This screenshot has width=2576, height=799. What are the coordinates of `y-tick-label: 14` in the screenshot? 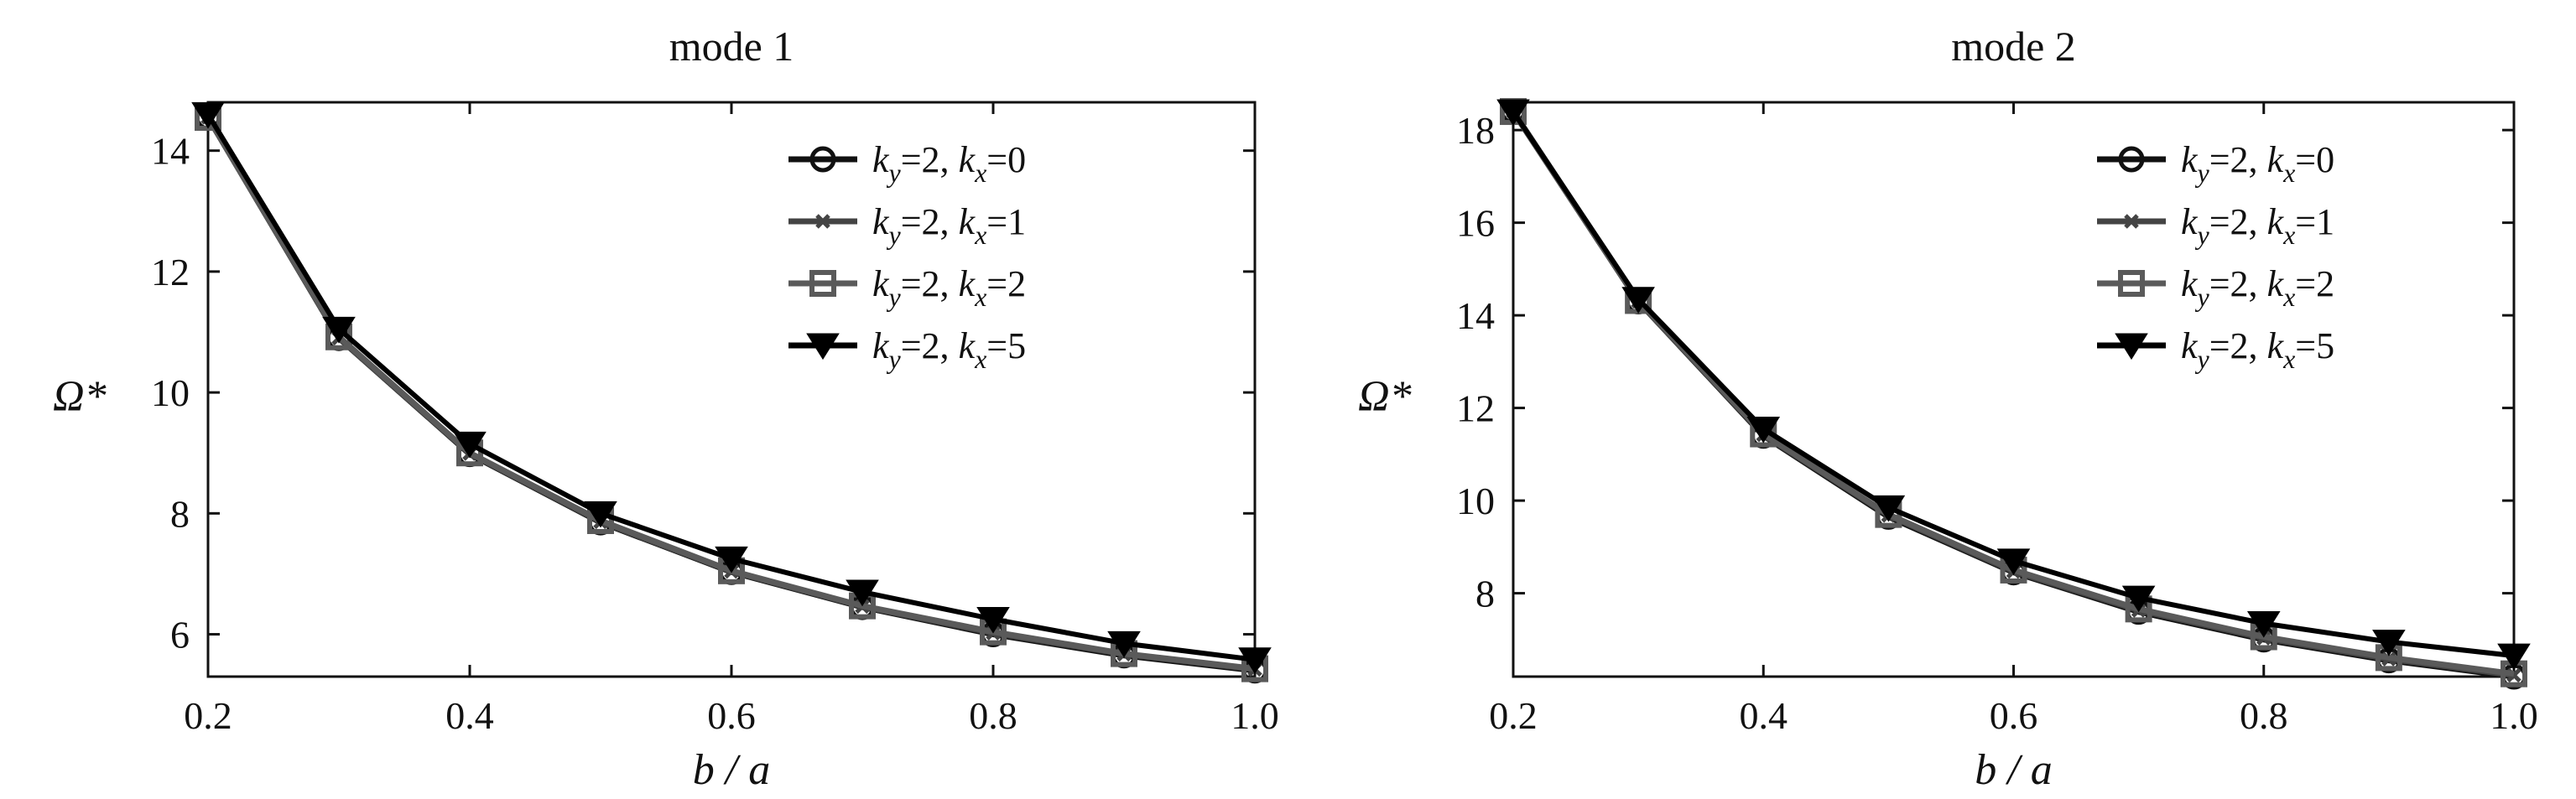 It's located at (170, 151).